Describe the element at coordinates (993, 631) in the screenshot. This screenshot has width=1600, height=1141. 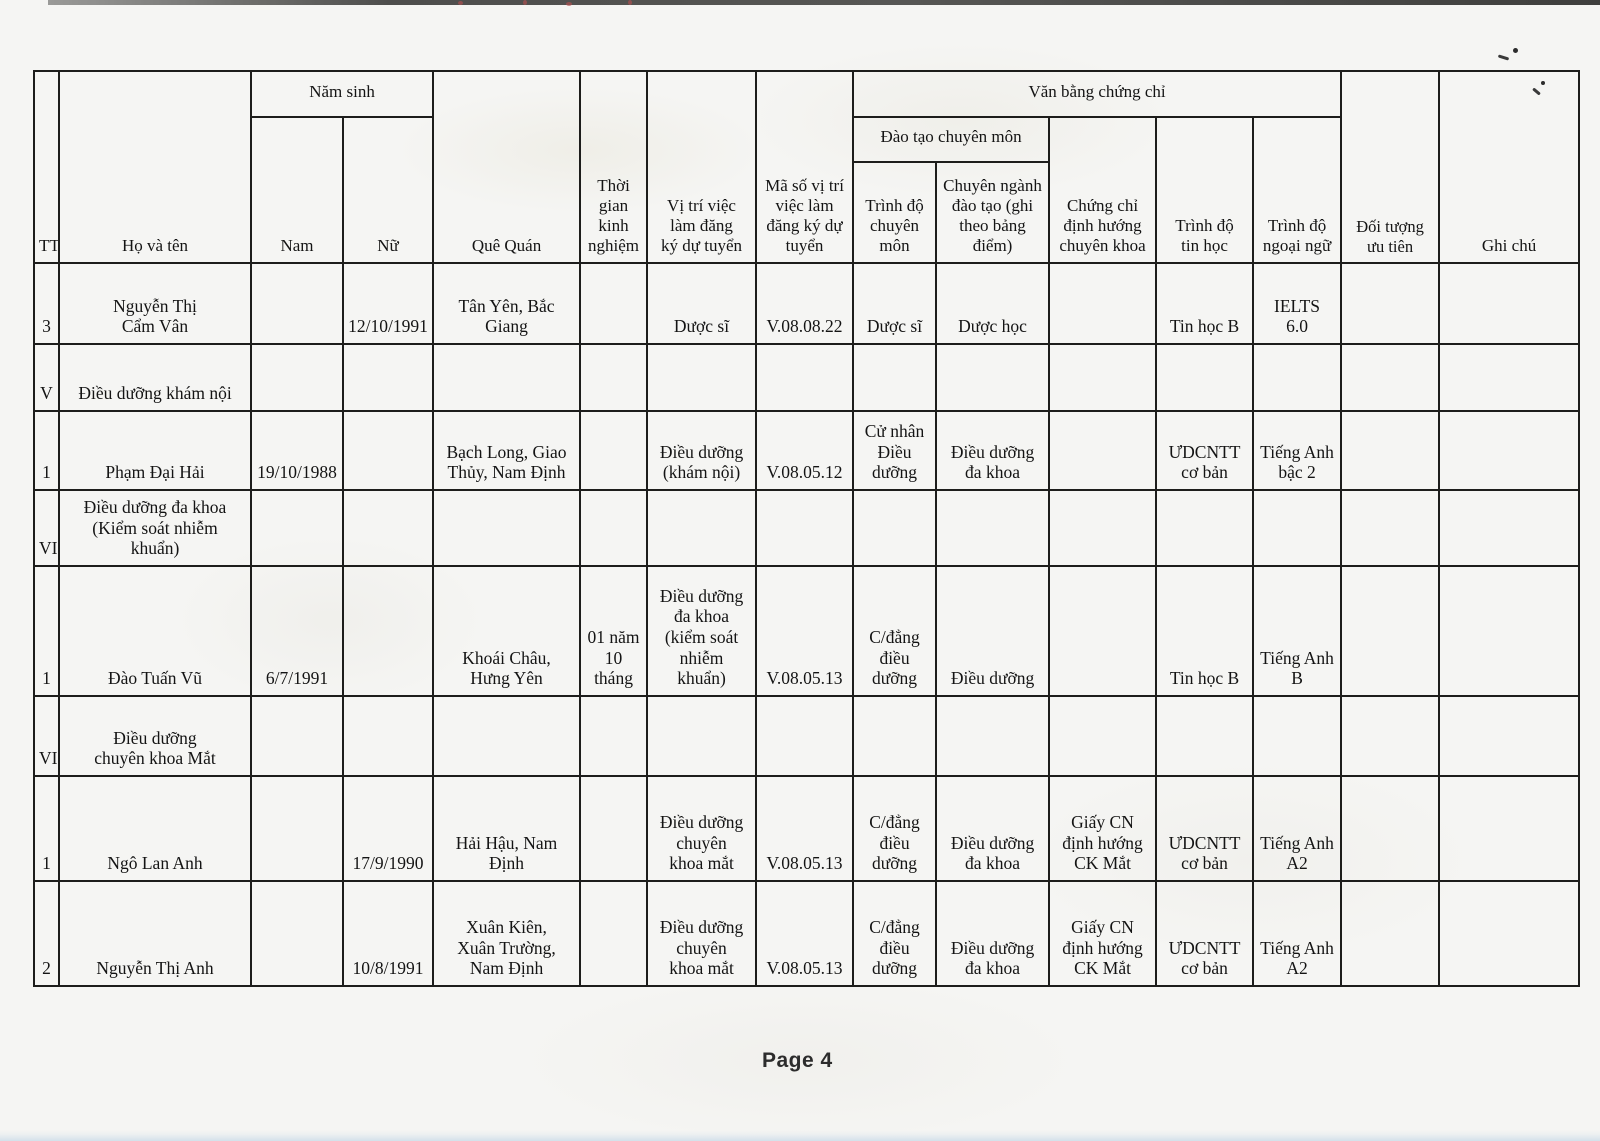
I see `cell-major: Điều dưỡng` at that location.